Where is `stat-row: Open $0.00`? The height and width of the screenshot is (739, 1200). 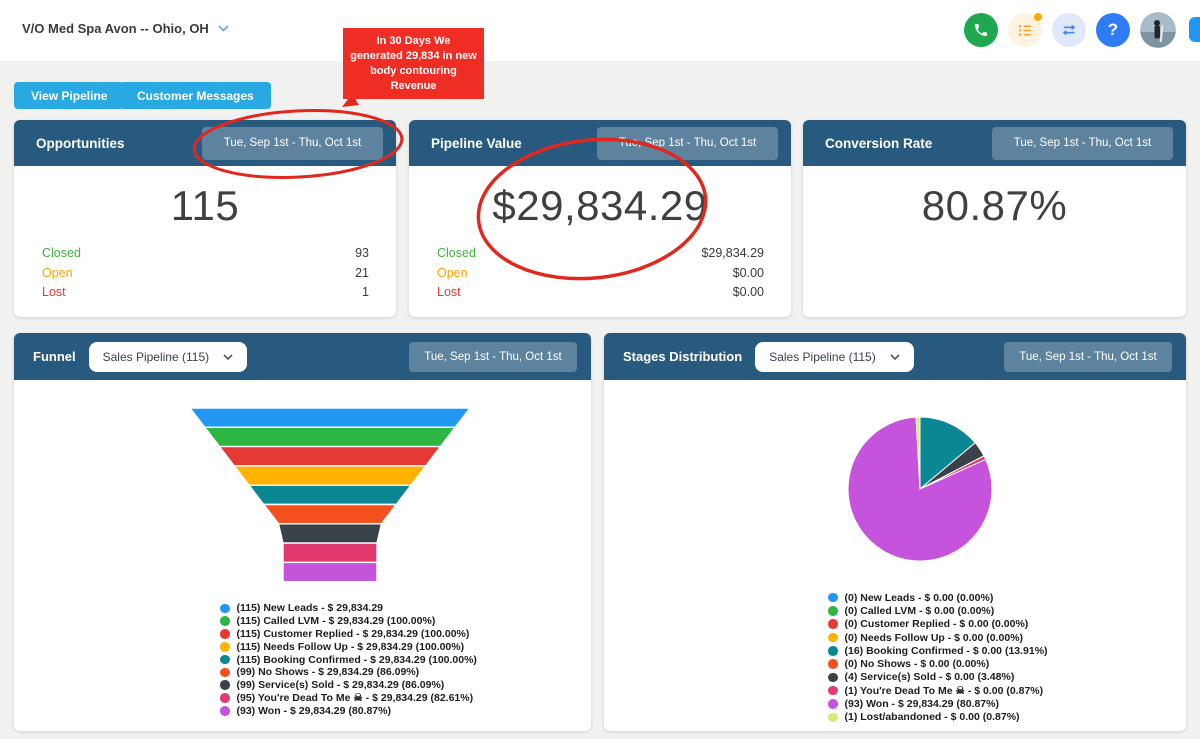
stat-row: Open $0.00 is located at coordinates (600, 273).